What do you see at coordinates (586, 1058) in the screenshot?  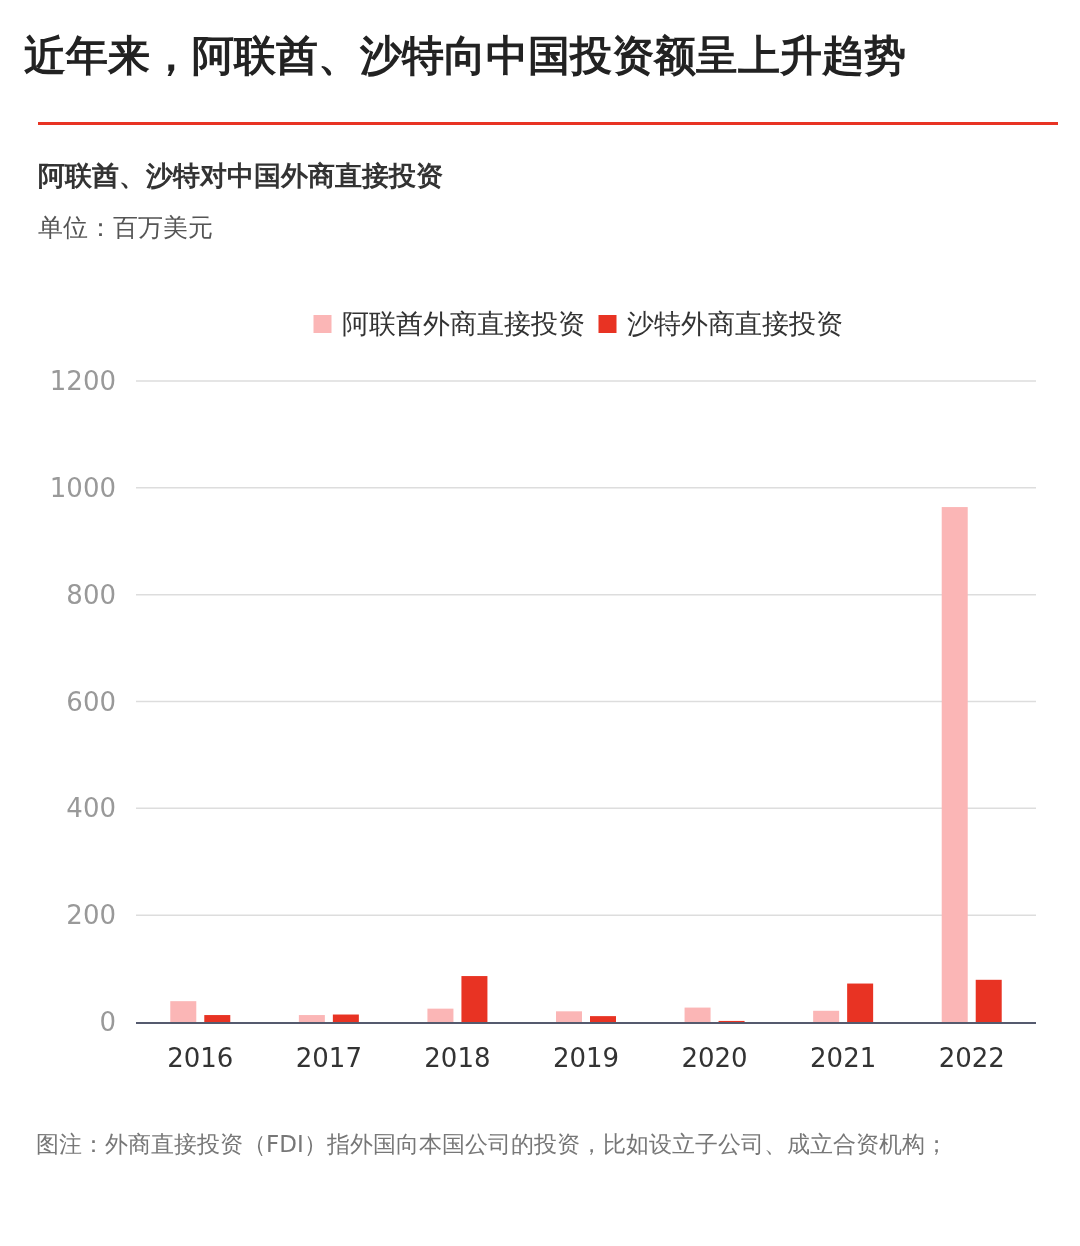 I see `x-tick-label: 2019` at bounding box center [586, 1058].